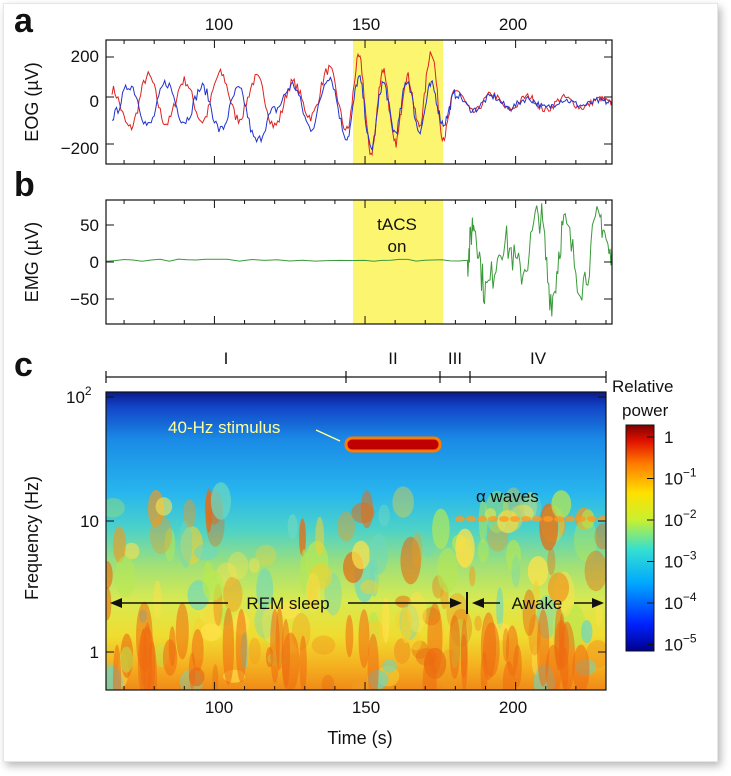 The image size is (731, 776). What do you see at coordinates (513, 24) in the screenshot?
I see `top-tick-label: 200` at bounding box center [513, 24].